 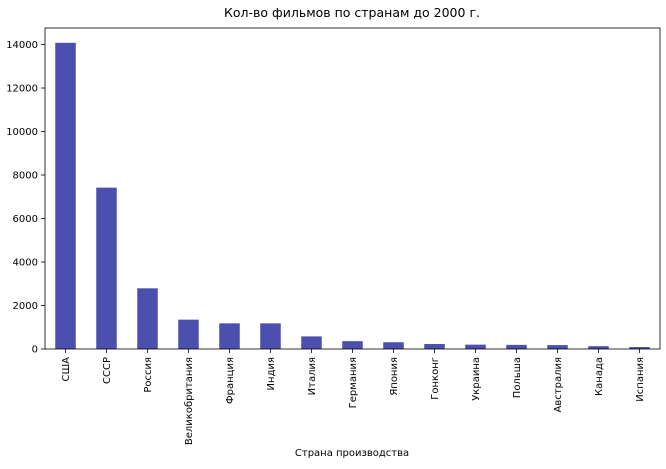 I want to click on x-tick-label: Австралия, so click(x=558, y=384).